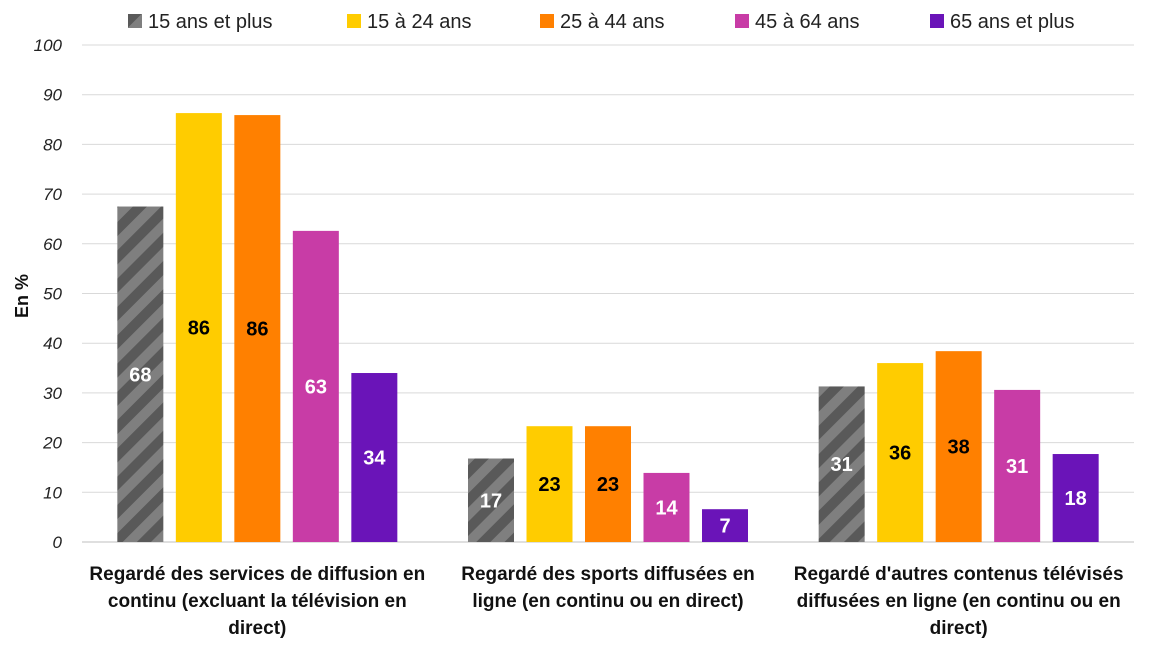 The width and height of the screenshot is (1156, 658). I want to click on data-label: 18, so click(1076, 499).